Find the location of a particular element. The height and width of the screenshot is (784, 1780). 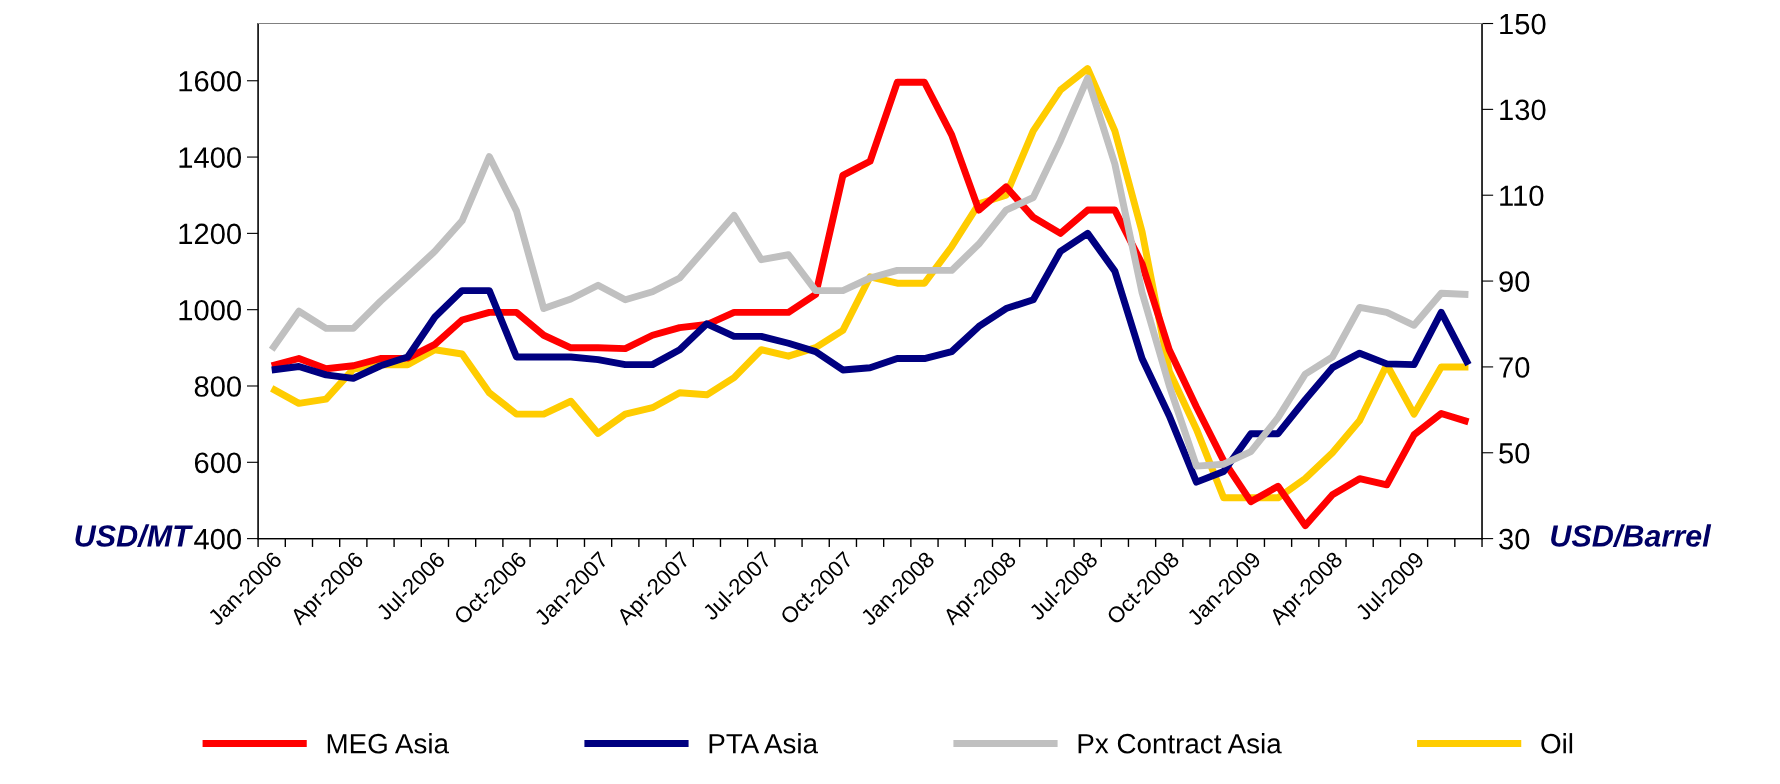

y2-axis-title: USD/Barrel is located at coordinates (1631, 536).